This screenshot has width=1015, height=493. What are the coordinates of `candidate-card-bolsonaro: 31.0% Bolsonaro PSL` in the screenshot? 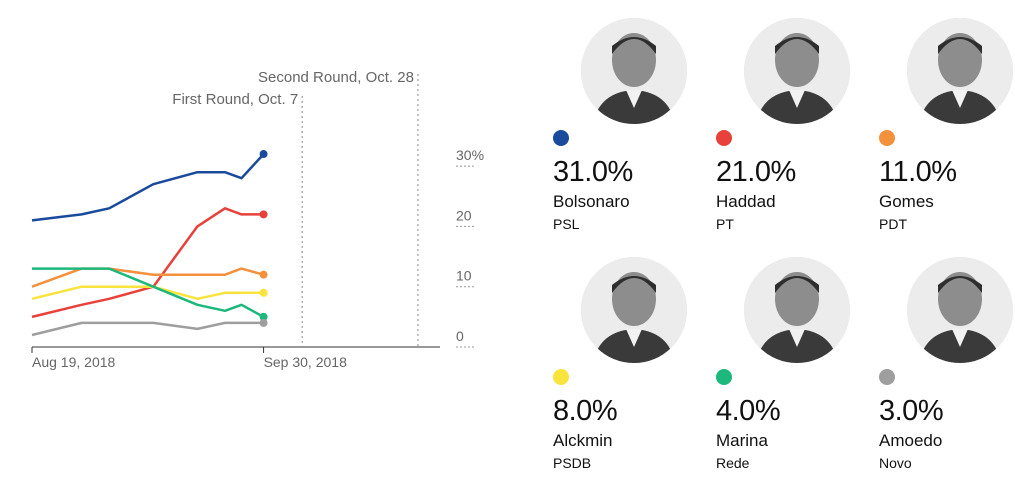 It's located at (628, 133).